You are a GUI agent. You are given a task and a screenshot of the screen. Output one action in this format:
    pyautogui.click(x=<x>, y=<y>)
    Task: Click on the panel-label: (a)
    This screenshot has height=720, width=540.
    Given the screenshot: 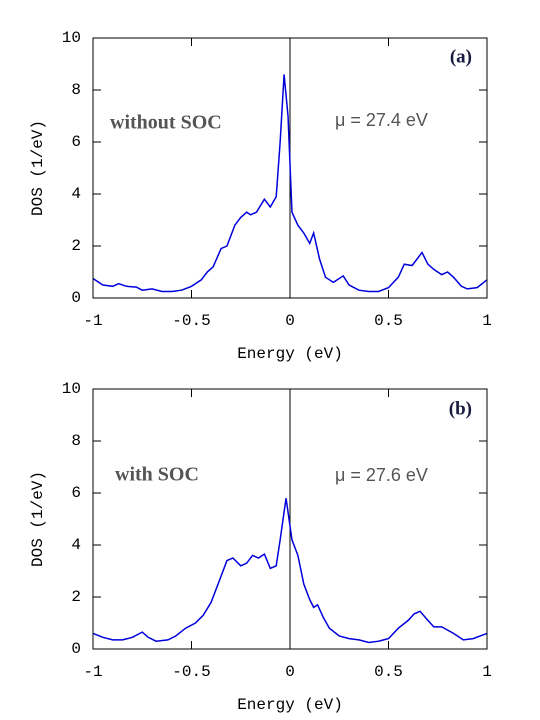 What is the action you would take?
    pyautogui.click(x=461, y=56)
    